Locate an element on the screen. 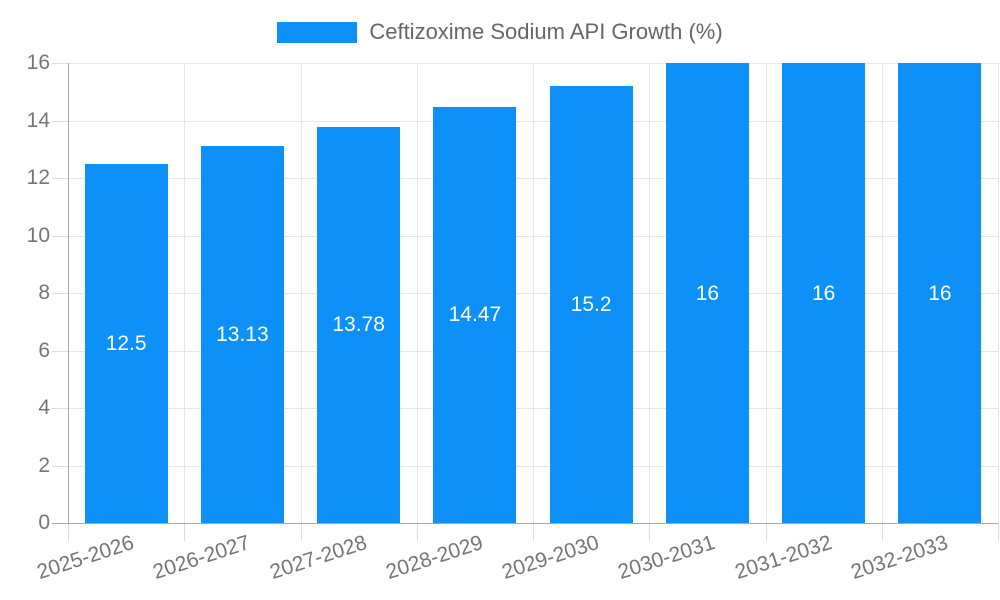 Image resolution: width=1000 pixels, height=600 pixels. legend-label: Ceftizoxime Sodium API Growth (%) is located at coordinates (546, 31).